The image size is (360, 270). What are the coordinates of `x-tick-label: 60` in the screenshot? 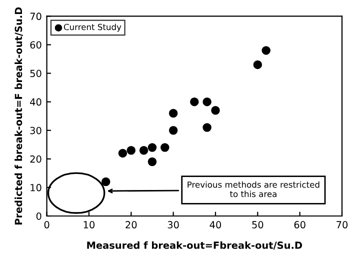 It's located at (300, 224).